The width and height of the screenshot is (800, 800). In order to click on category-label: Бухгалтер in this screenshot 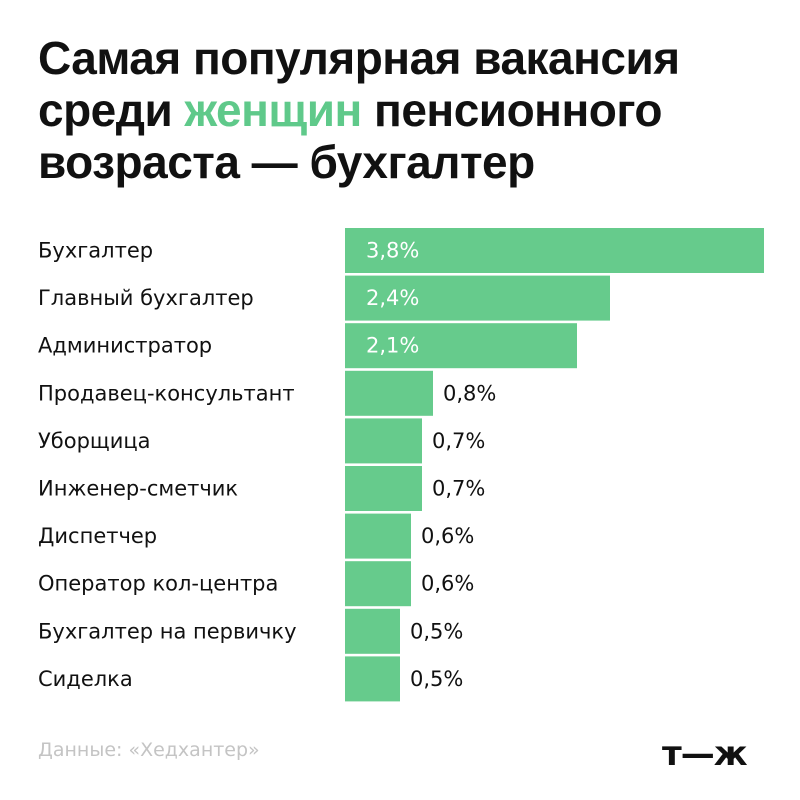, I will do `click(95, 251)`.